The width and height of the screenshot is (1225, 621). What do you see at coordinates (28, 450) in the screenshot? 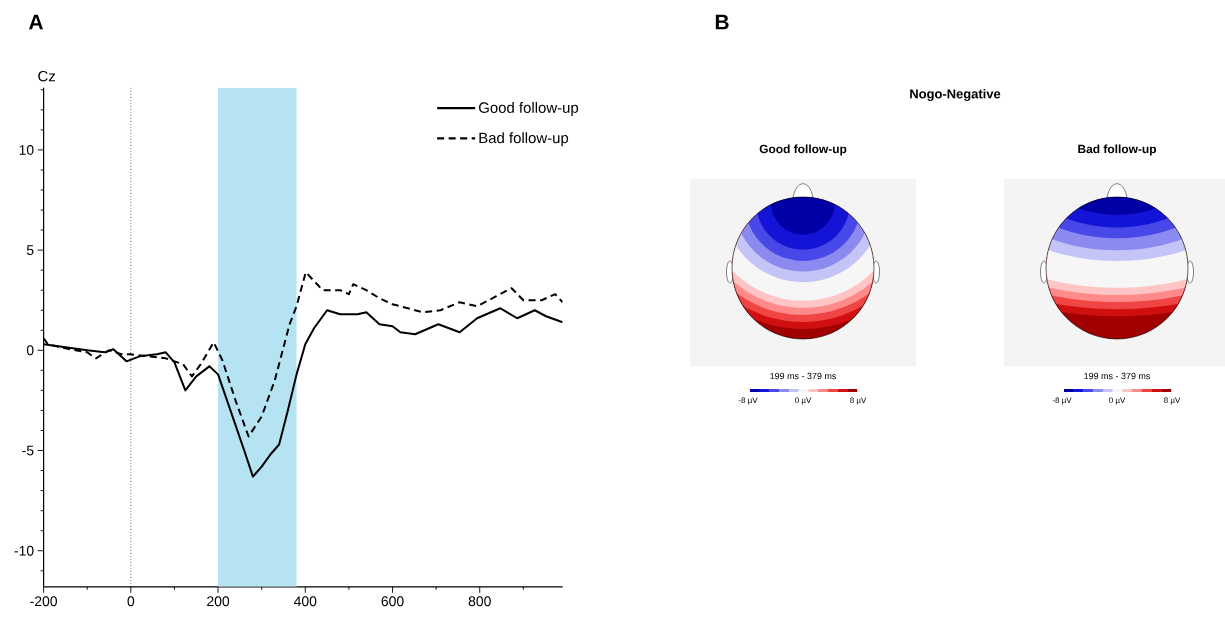
I see `y-tick-label: -5` at bounding box center [28, 450].